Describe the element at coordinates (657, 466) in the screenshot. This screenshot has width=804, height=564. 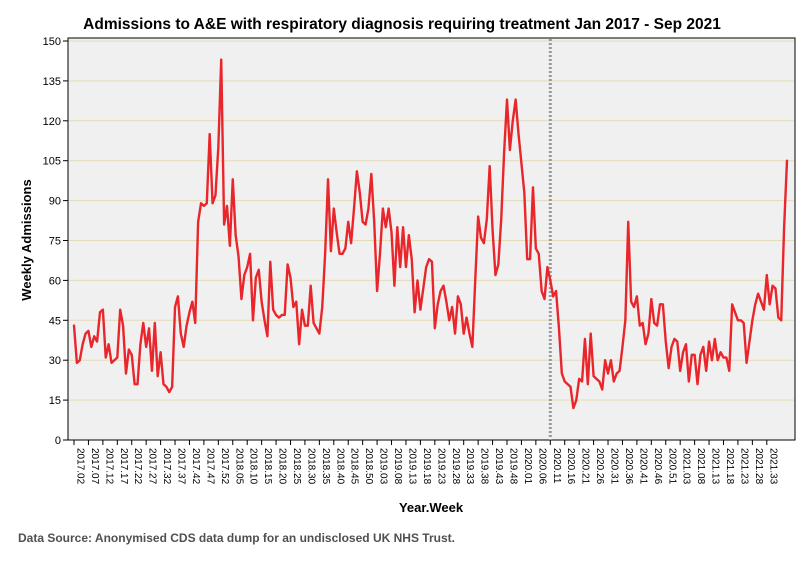
I see `x-tick-label: 2020.46` at that location.